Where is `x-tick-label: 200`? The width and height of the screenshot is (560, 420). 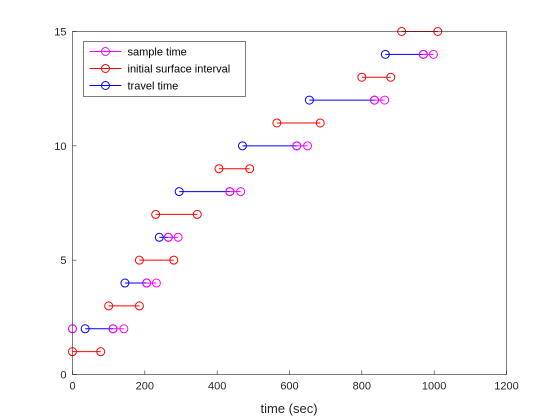
x-tick-label: 200 is located at coordinates (145, 387).